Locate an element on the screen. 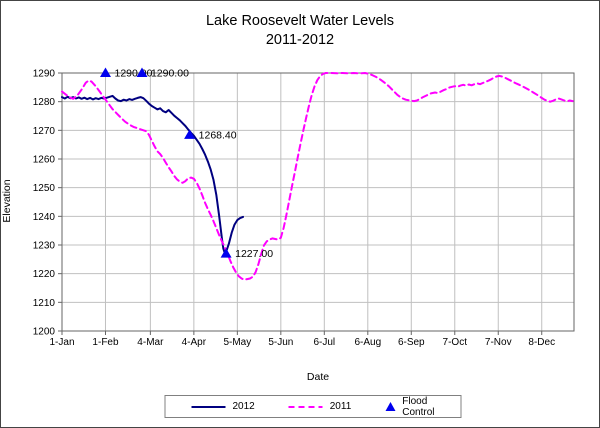 The width and height of the screenshot is (600, 428). legend-flood-control-marker-icon is located at coordinates (390, 406).